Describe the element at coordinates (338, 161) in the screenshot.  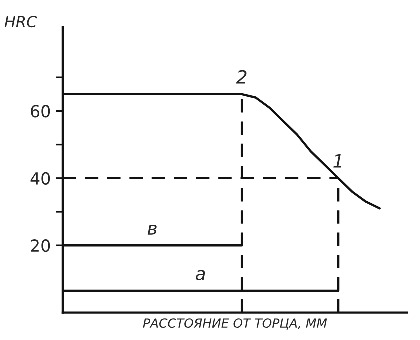
I see `annotation: 1` at that location.